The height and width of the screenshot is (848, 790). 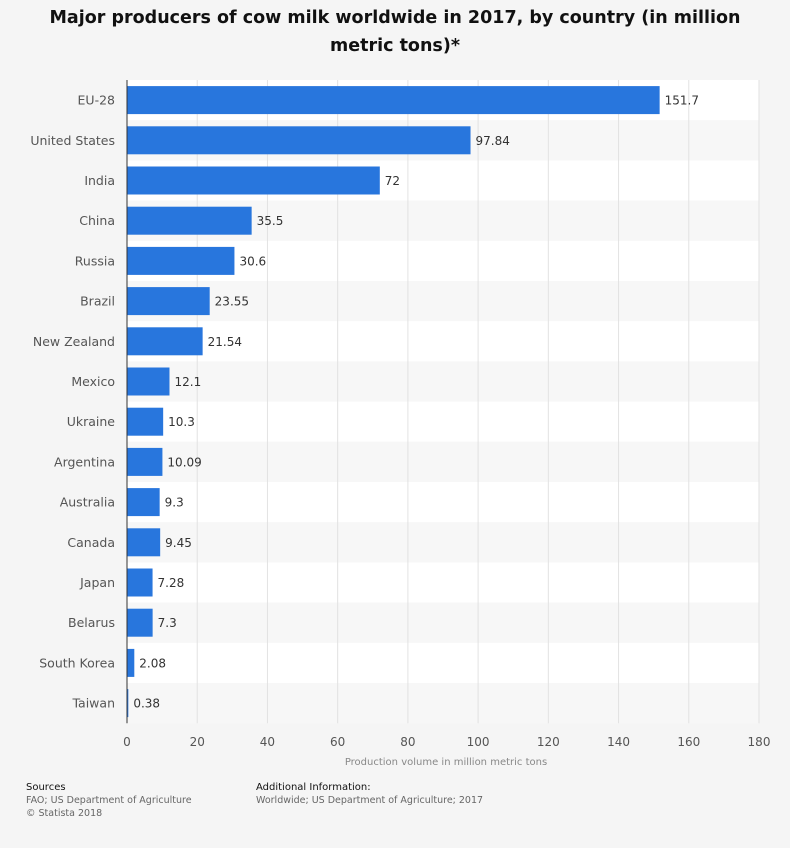 I want to click on category-label: Argentina, so click(x=84, y=461).